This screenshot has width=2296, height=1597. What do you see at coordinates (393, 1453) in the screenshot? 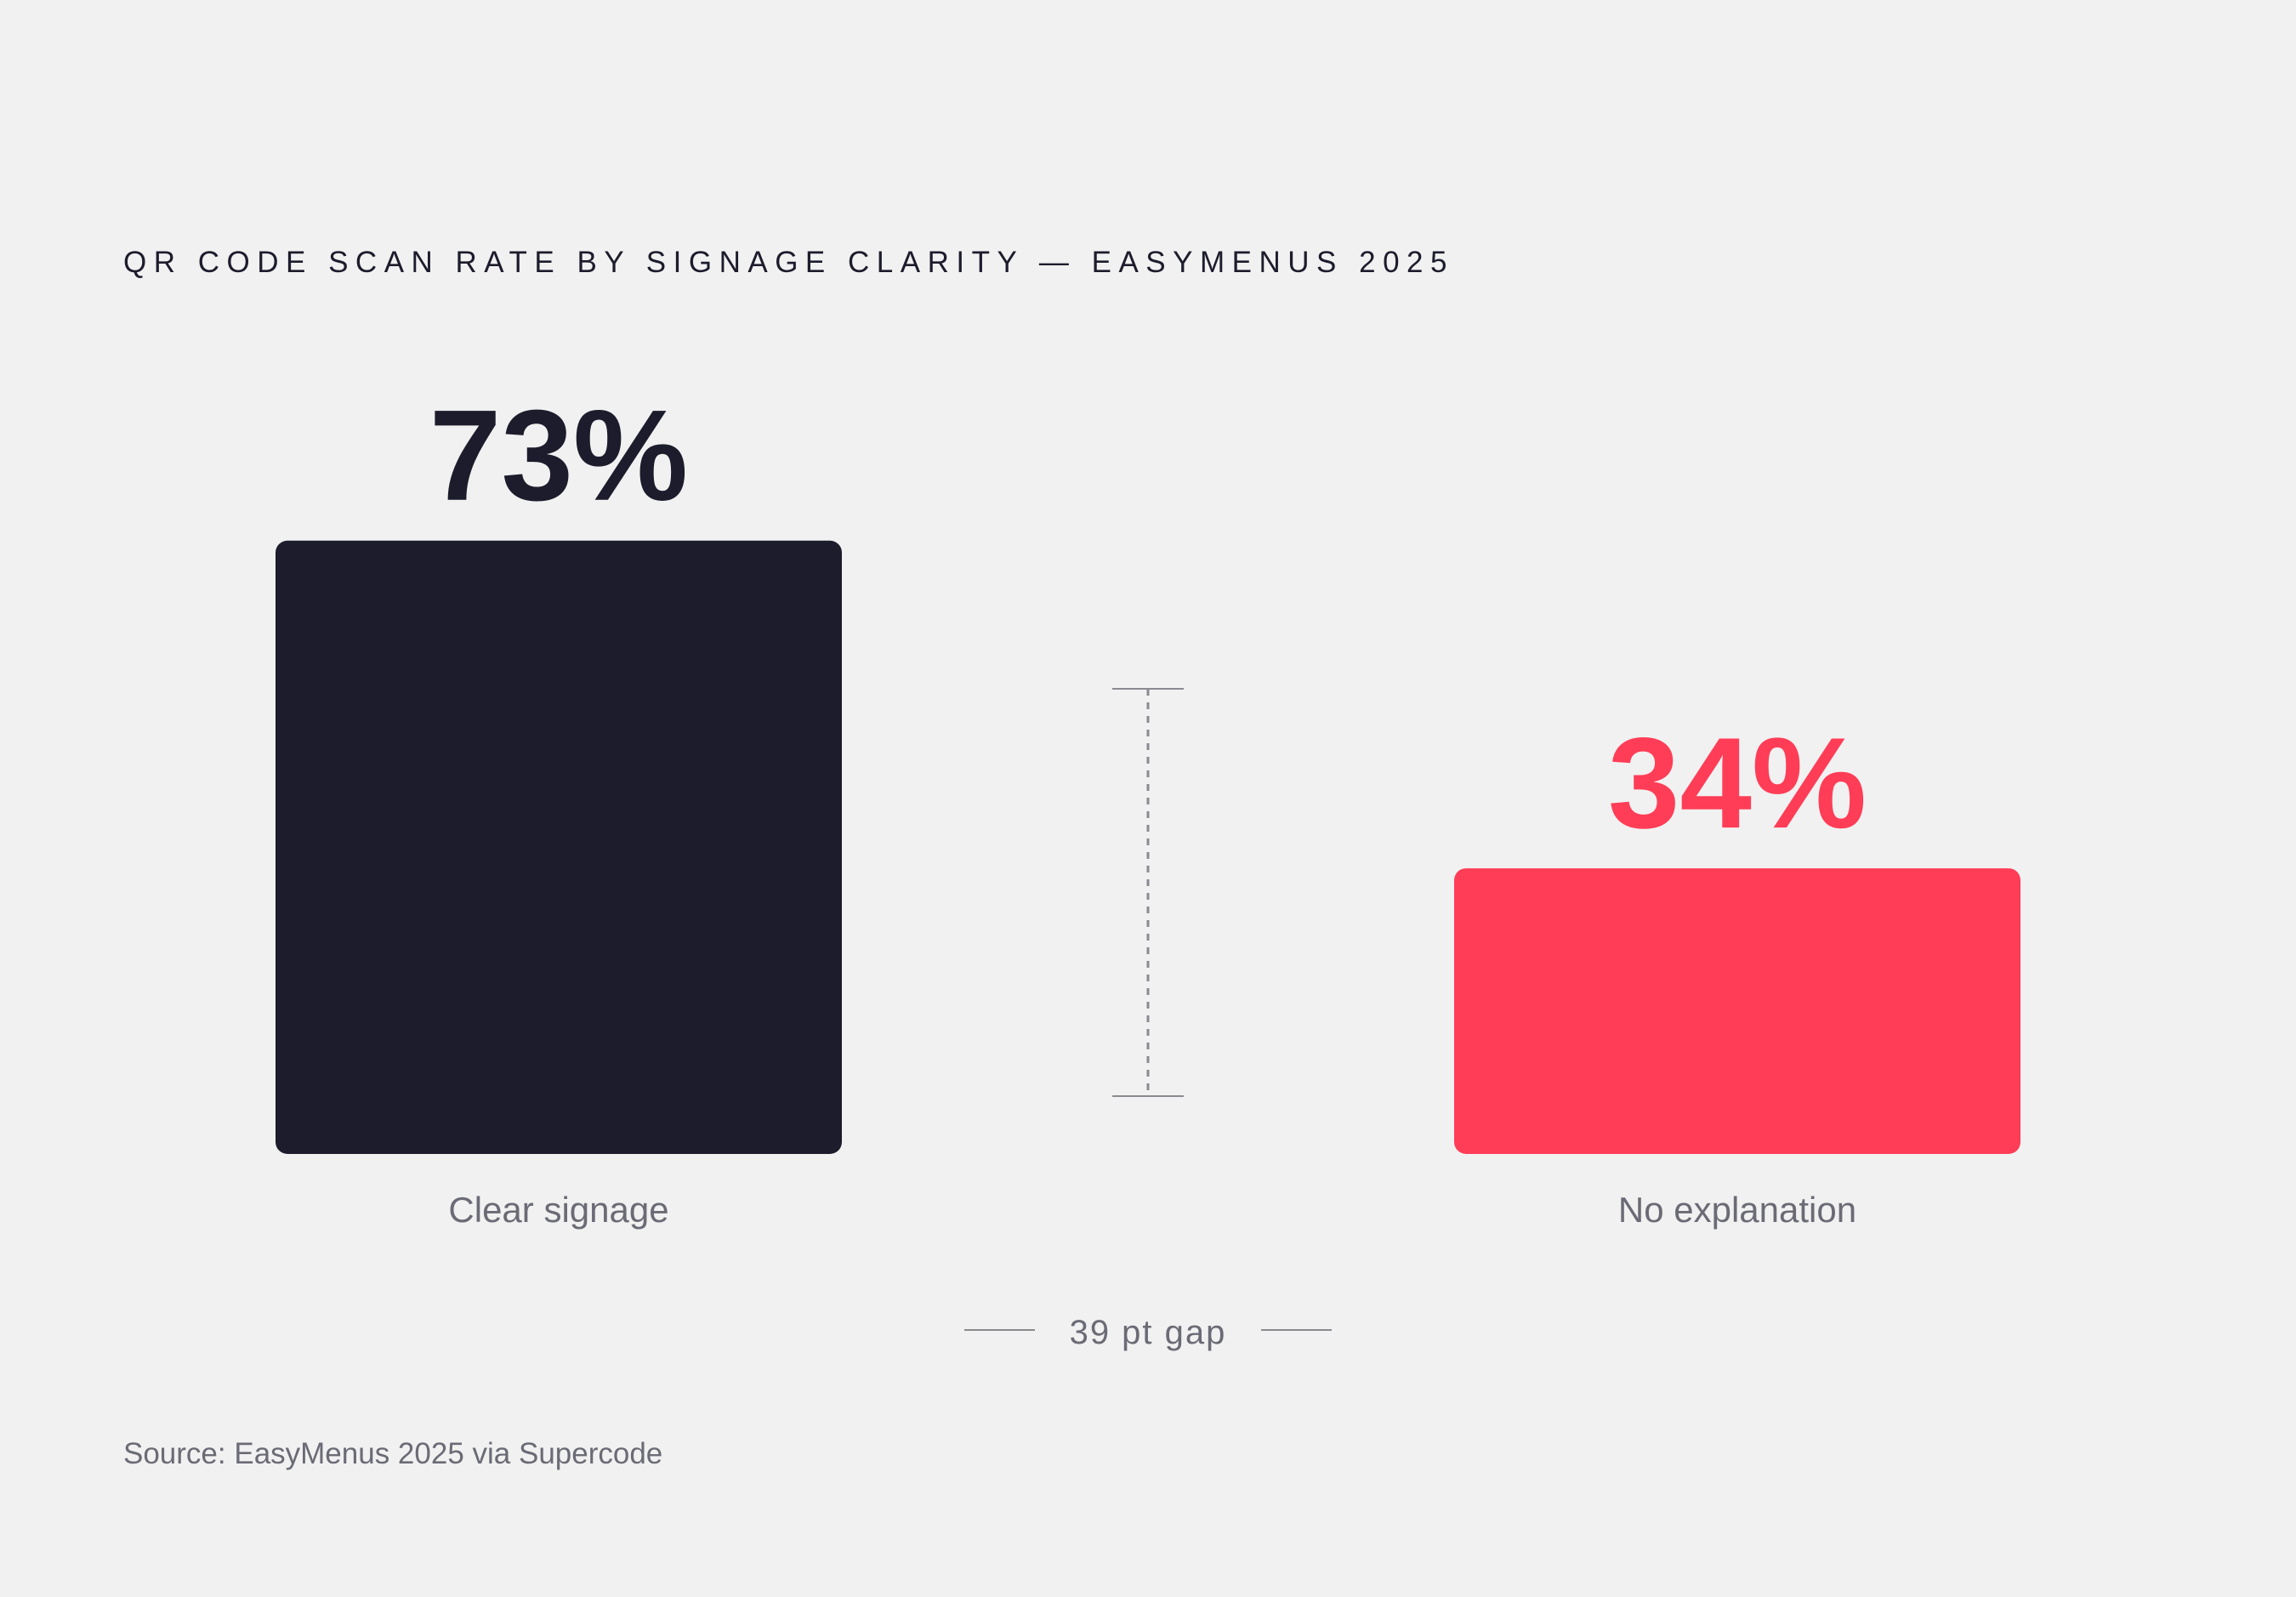
I see `source-note: Source: EasyMenus 2025 via Supercode` at bounding box center [393, 1453].